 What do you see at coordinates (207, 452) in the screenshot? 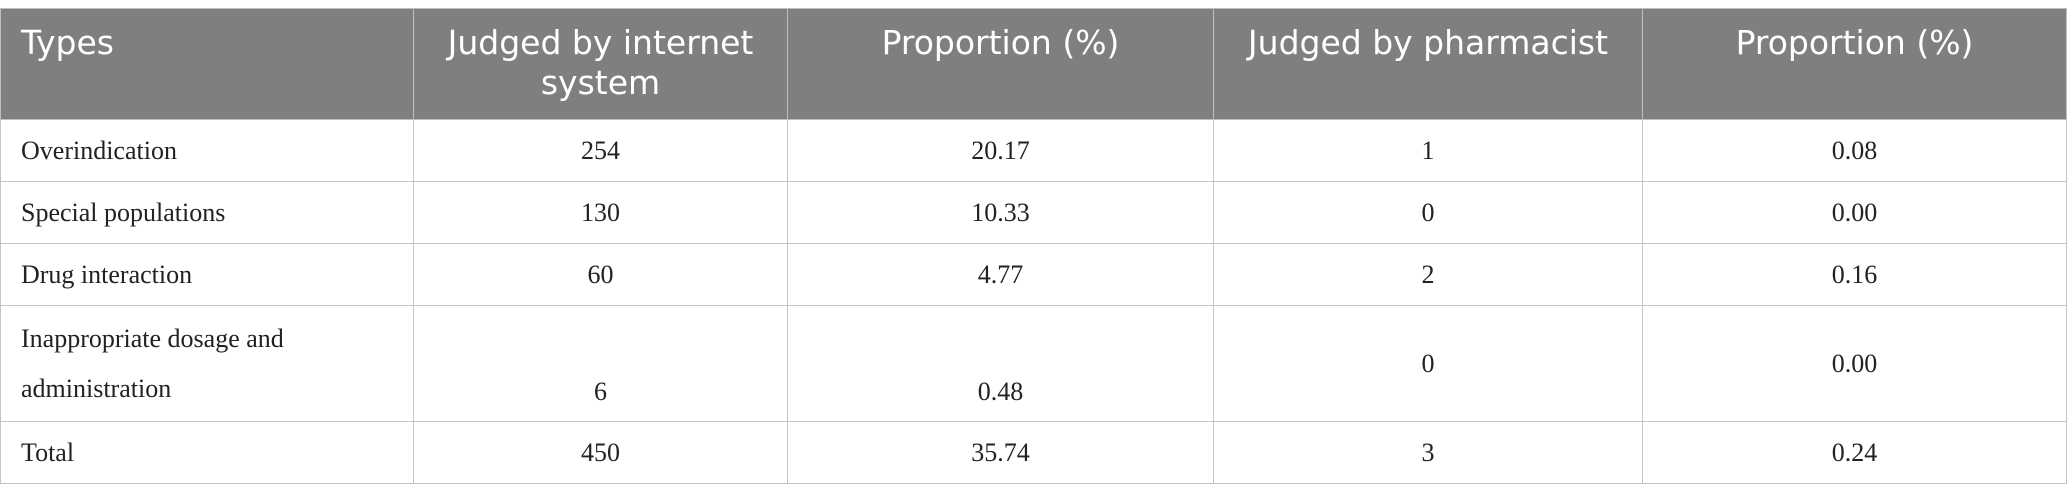
I see `table-cell: Total` at bounding box center [207, 452].